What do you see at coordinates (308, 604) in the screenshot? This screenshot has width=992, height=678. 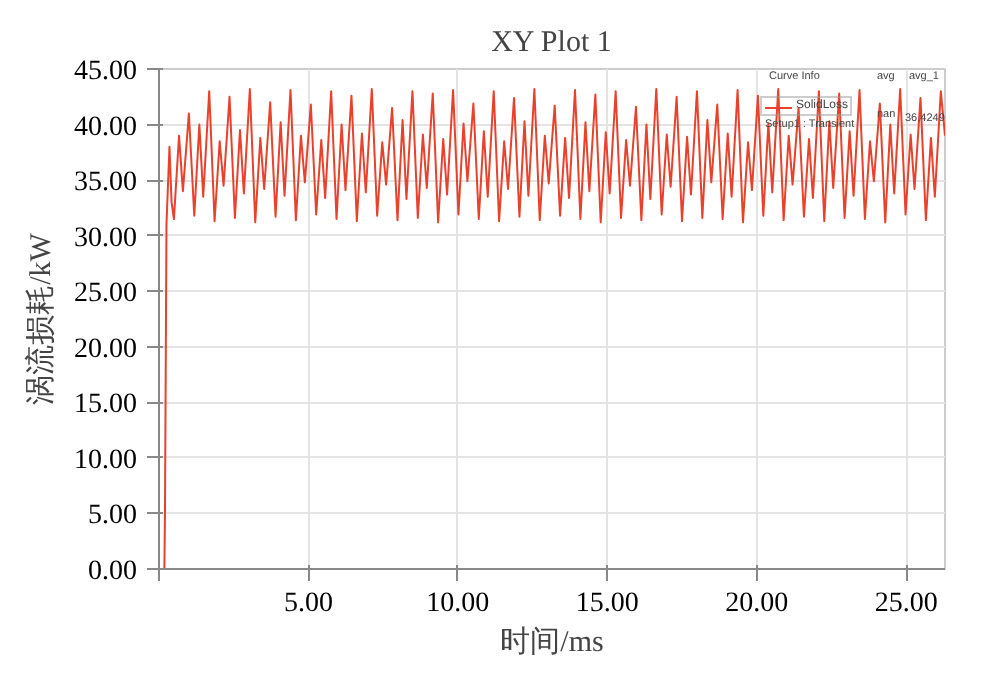 I see `x-tick-label: 5.00` at bounding box center [308, 604].